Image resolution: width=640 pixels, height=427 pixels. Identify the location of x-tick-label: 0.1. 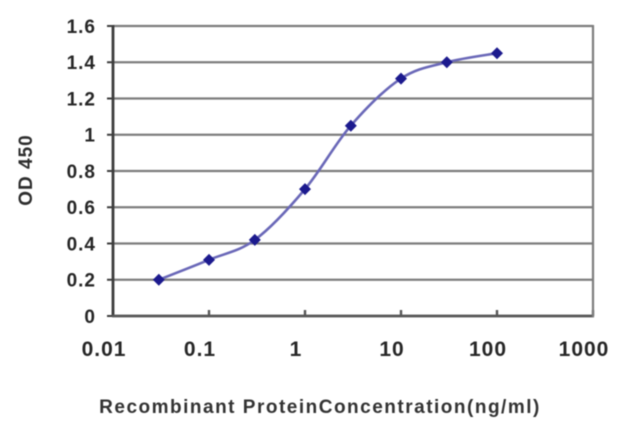
(200, 349).